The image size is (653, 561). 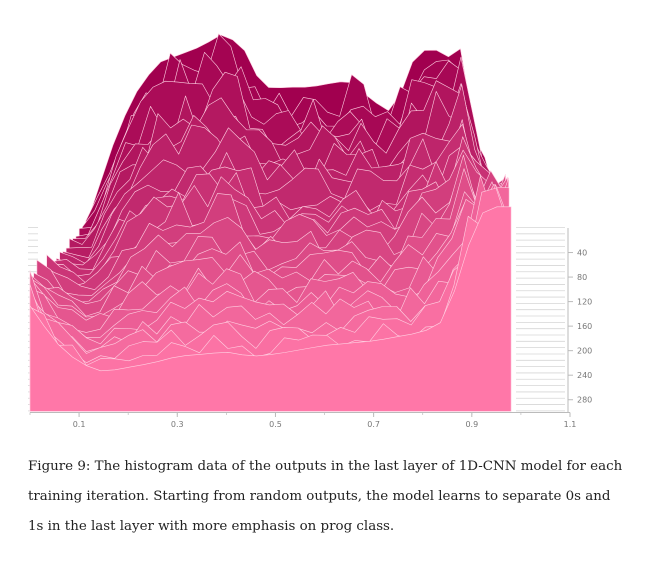 What do you see at coordinates (177, 424) in the screenshot?
I see `x-tick-label: 0.3` at bounding box center [177, 424].